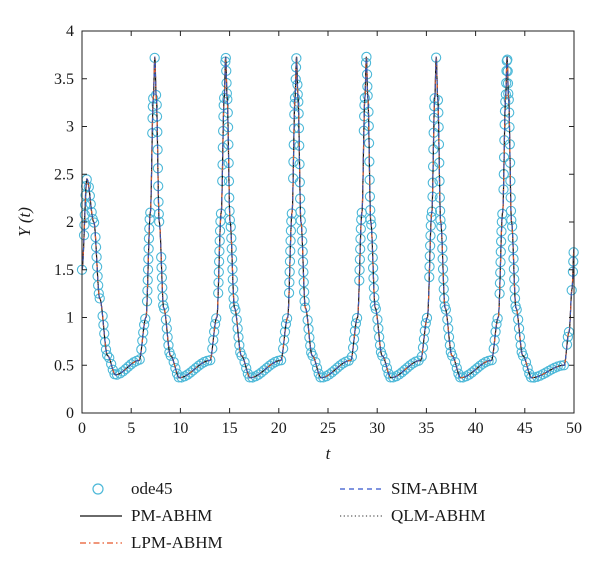 The image size is (600, 575). Describe the element at coordinates (171, 515) in the screenshot. I see `legend-label: PM-ABHM` at that location.